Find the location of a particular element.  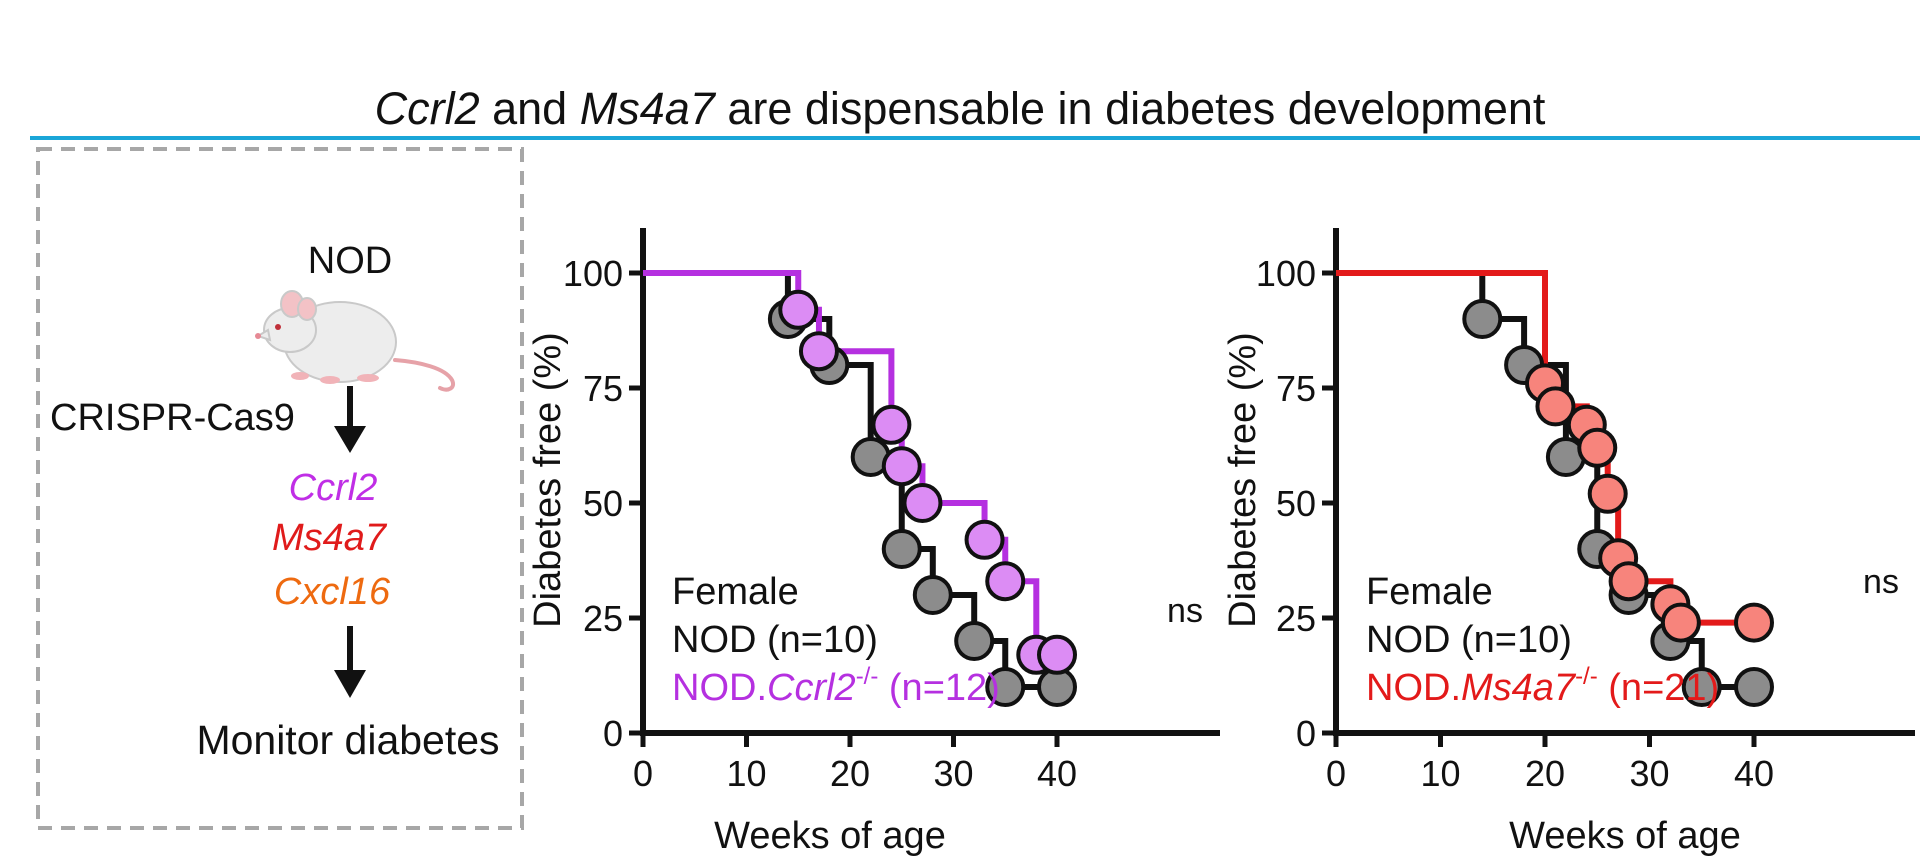

strain-label: NOD is located at coordinates (350, 261).